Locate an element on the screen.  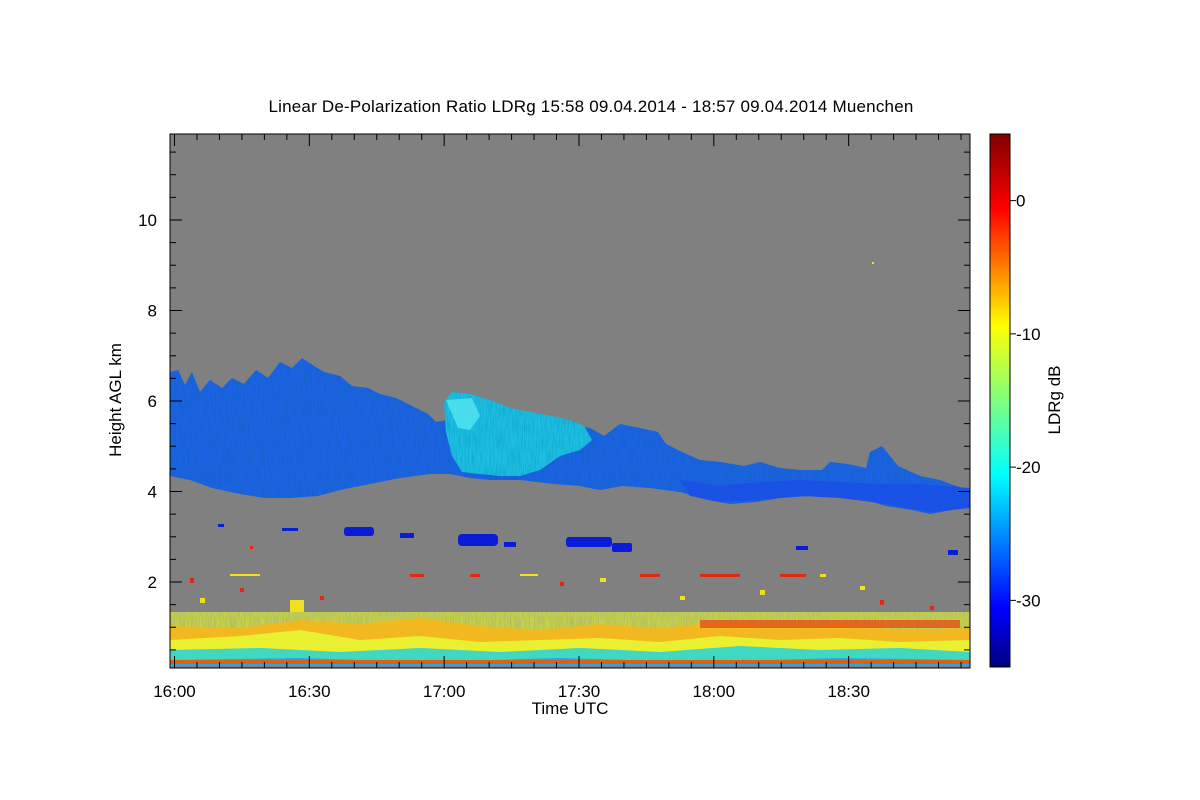
ice-cloud-dense-band is located at coordinates (825, 496).